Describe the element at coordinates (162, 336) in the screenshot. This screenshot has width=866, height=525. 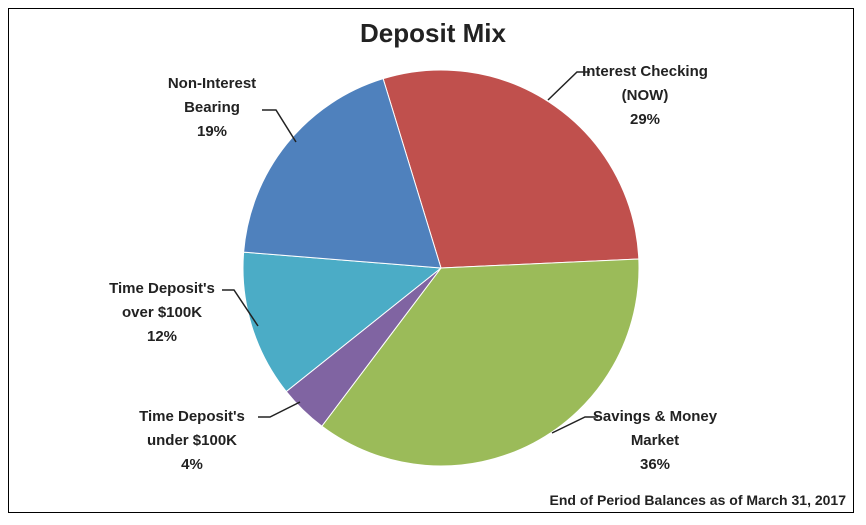
I see `value-label: 12%` at that location.